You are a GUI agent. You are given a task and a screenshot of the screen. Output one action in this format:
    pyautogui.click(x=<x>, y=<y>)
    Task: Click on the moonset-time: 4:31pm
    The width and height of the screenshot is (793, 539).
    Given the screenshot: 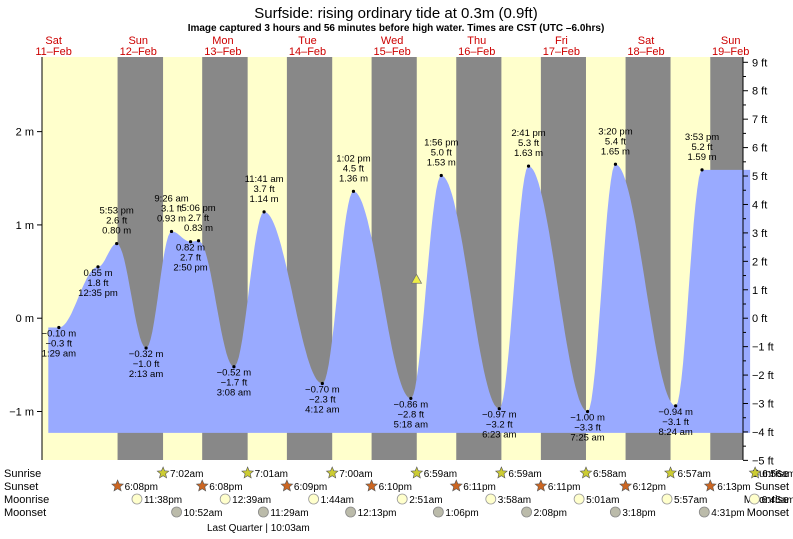 What is the action you would take?
    pyautogui.click(x=727, y=513)
    